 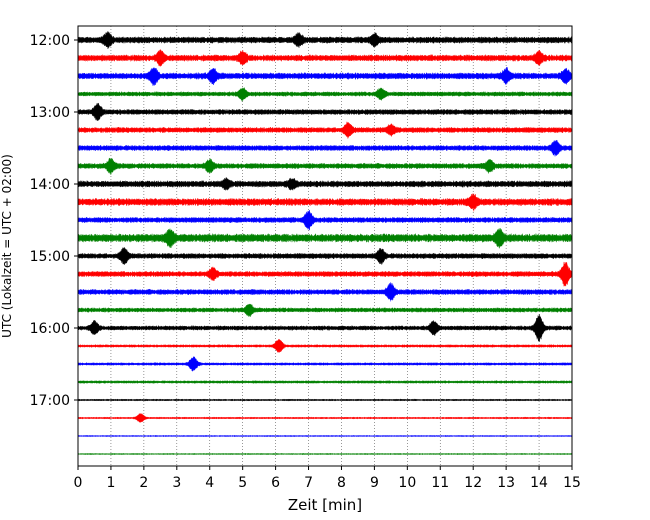 What do you see at coordinates (327, 478) in the screenshot?
I see `x-axis-ticks: 0 1 2 3 4 5 6 7 8 9 10 11 12 13 14 15` at bounding box center [327, 478].